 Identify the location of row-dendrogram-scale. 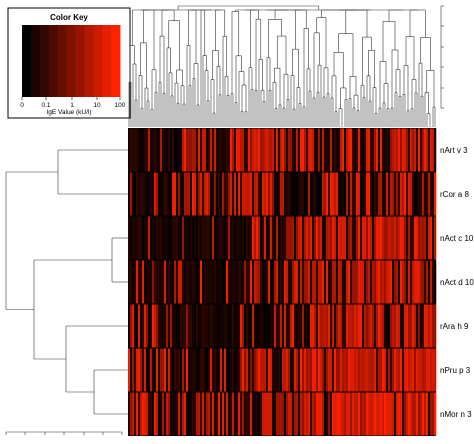
(64, 433).